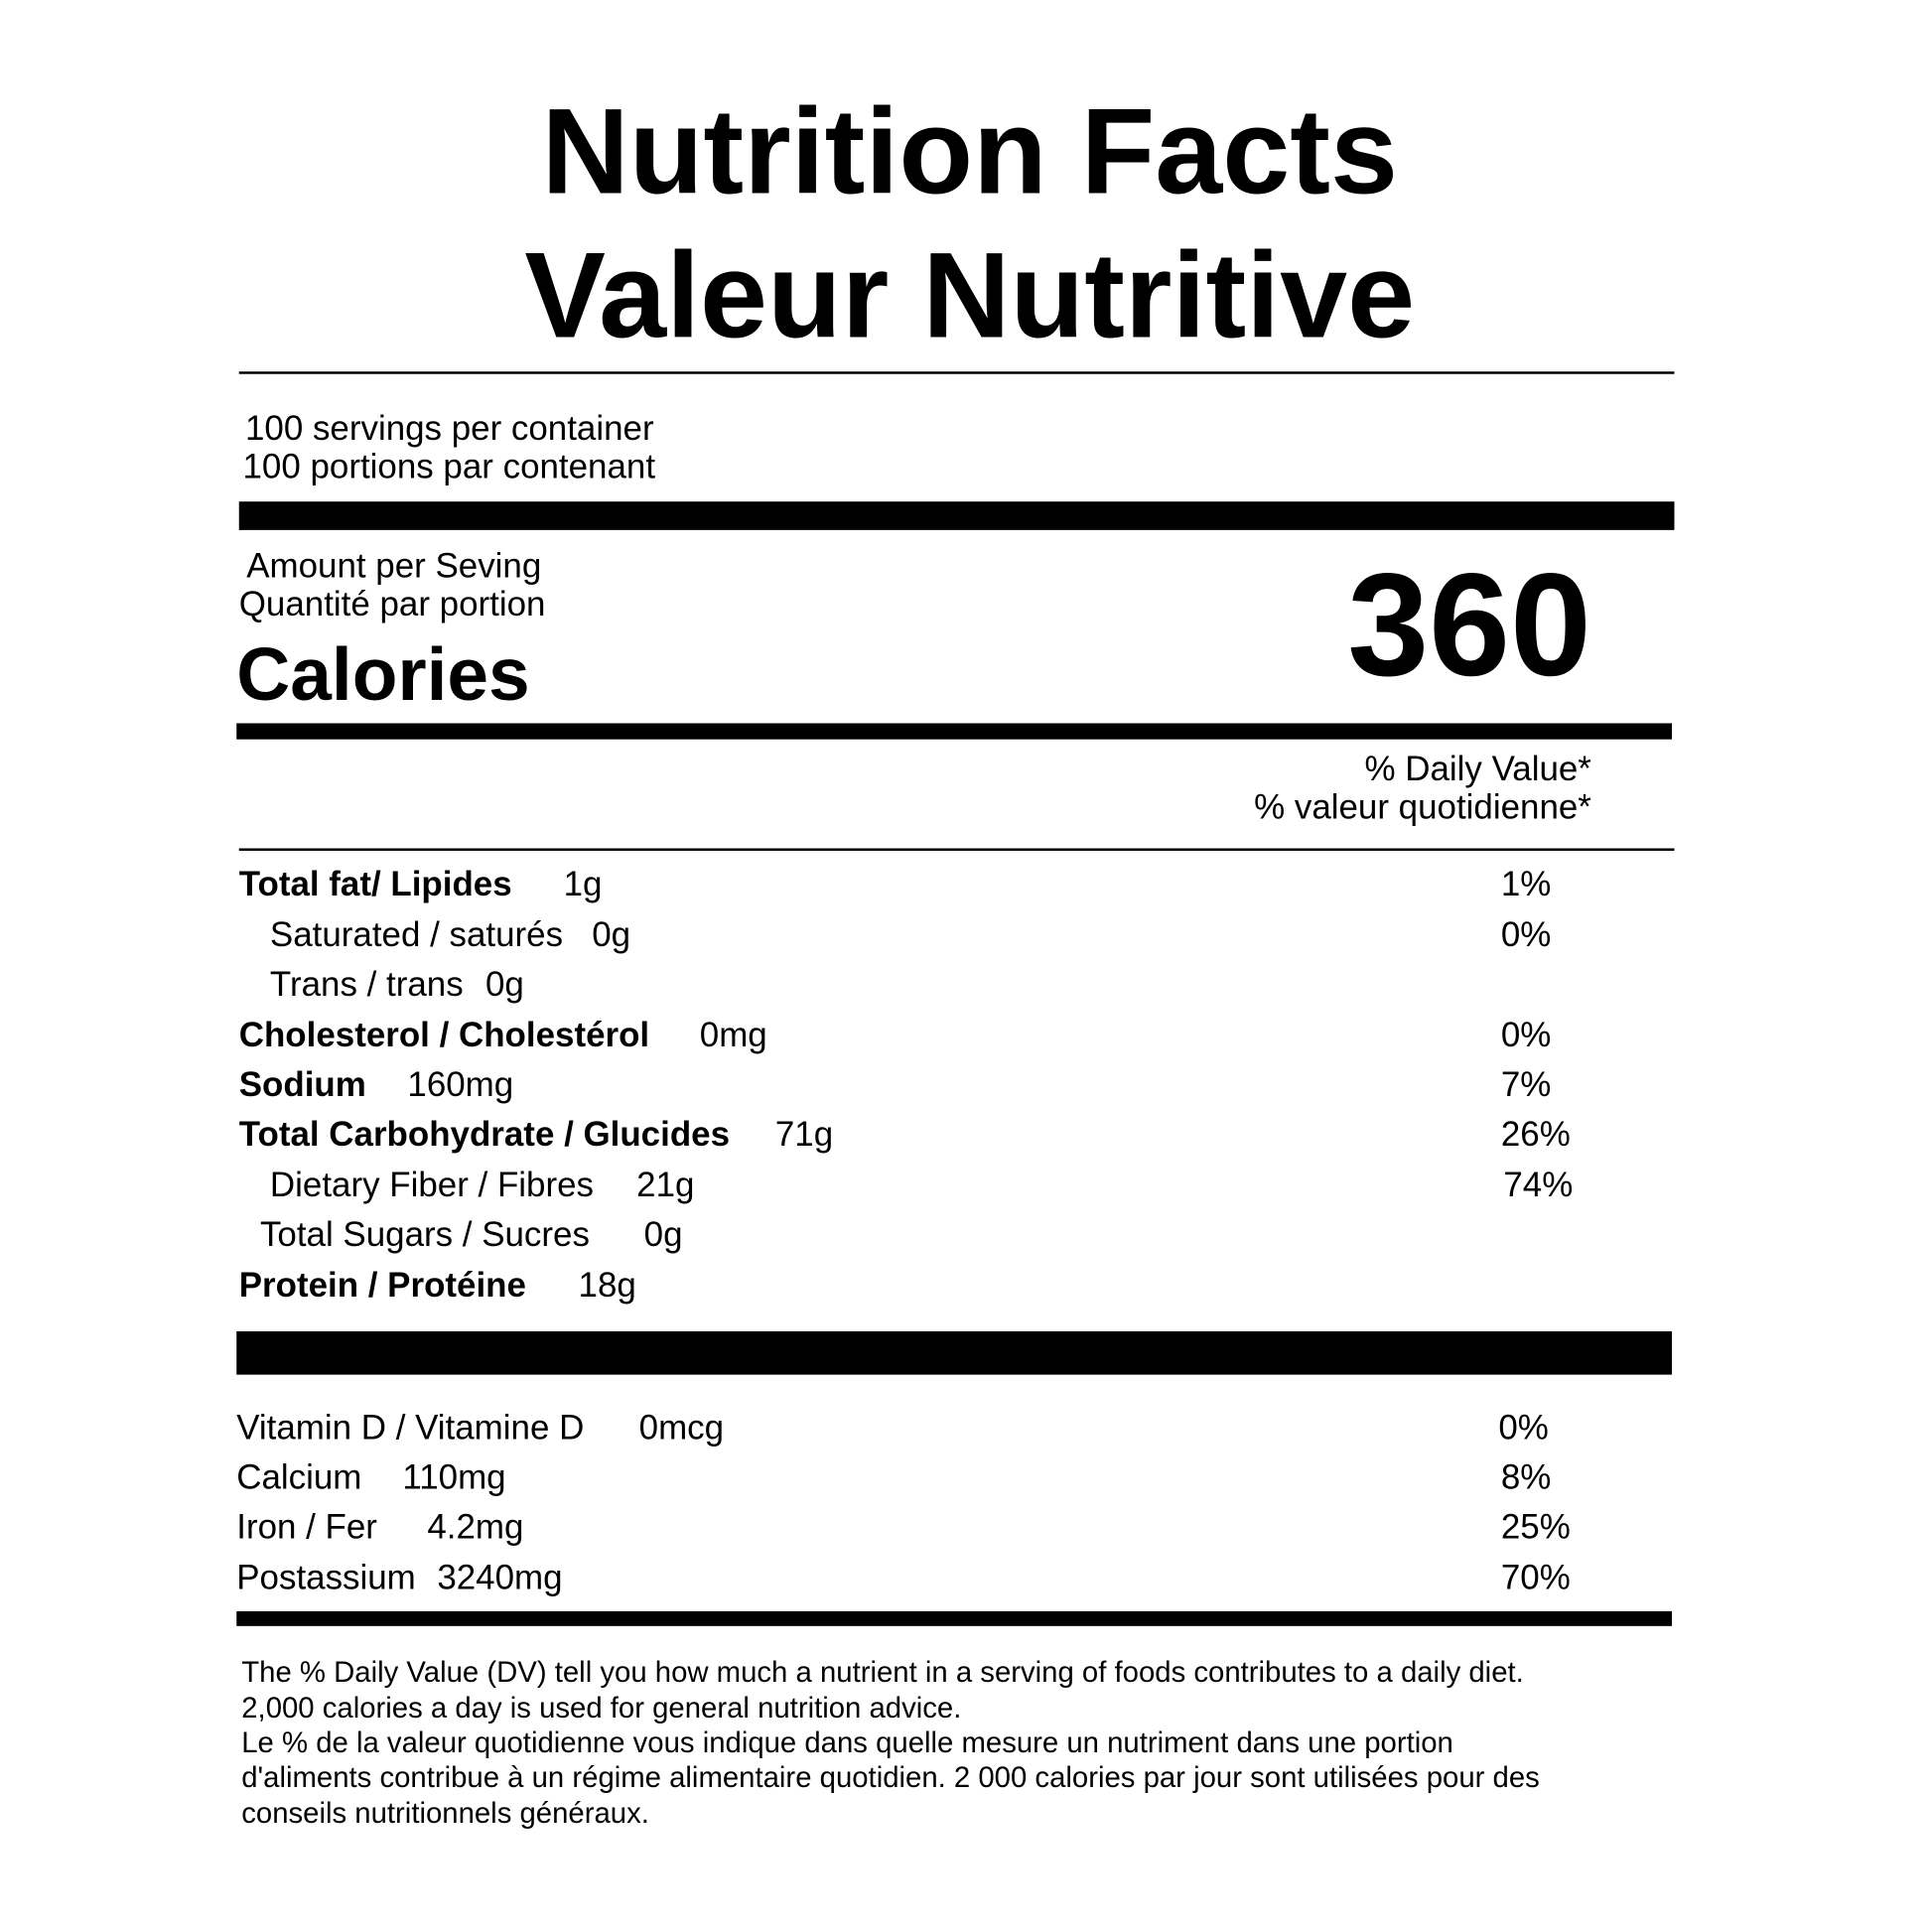  I want to click on amount-per: Quantité par portion, so click(392, 603).